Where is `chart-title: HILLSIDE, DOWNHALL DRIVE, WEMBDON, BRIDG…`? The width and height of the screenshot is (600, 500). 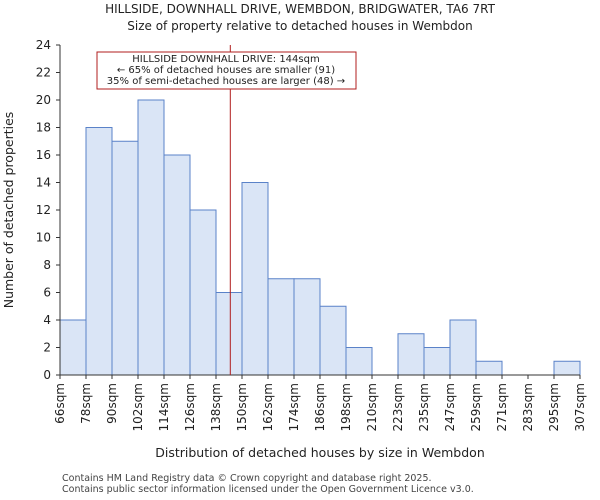 chart-title: HILLSIDE, DOWNHALL DRIVE, WEMBDON, BRIDG… is located at coordinates (300, 9).